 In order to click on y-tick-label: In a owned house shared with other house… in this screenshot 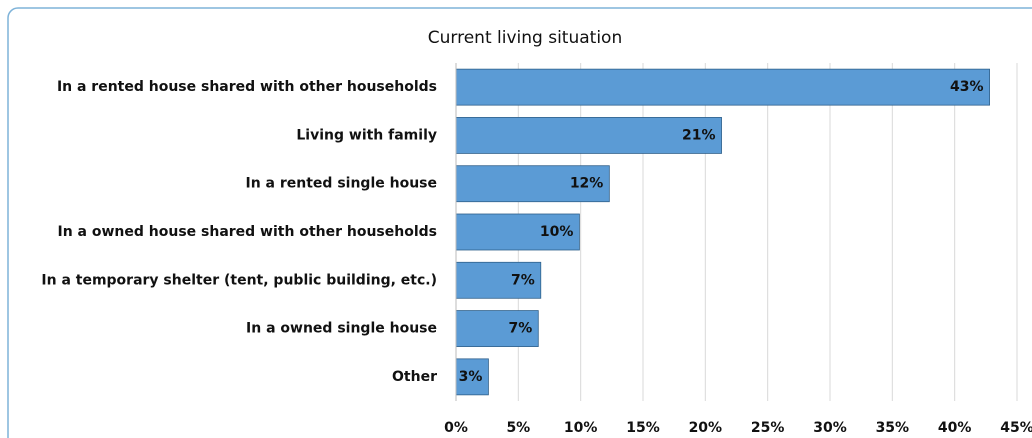, I will do `click(247, 232)`.